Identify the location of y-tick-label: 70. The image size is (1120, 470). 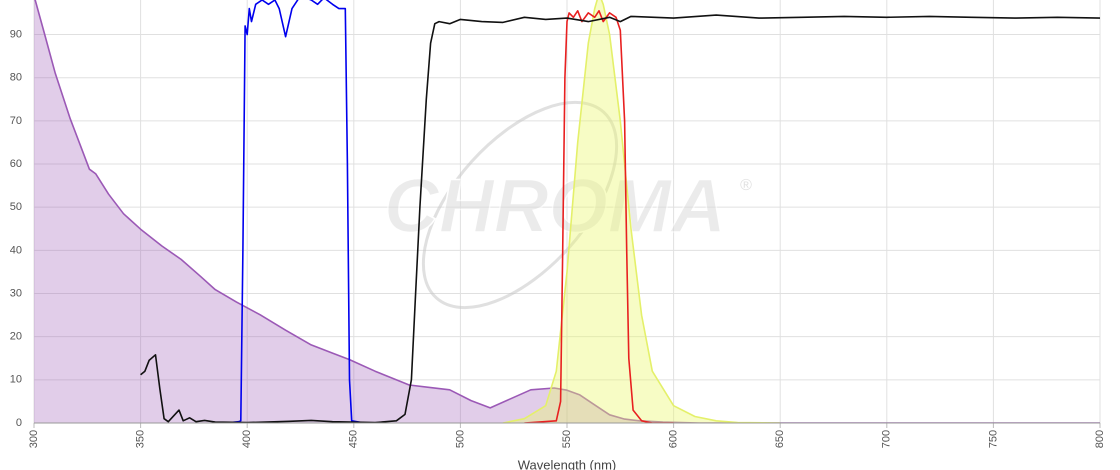
(16, 121).